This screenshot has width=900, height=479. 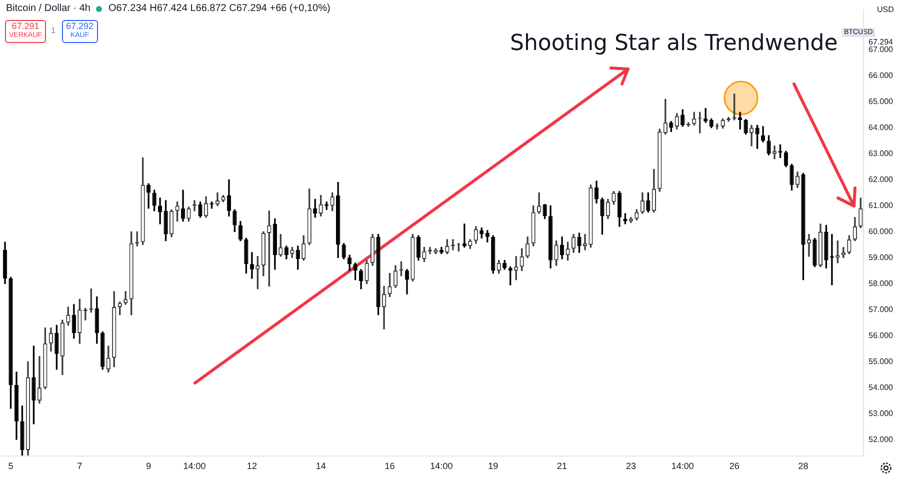 What do you see at coordinates (219, 8) in the screenshot?
I see `annotation: O67.234 H67.424 L66.872 C67.294 +66 (+0,10%)` at bounding box center [219, 8].